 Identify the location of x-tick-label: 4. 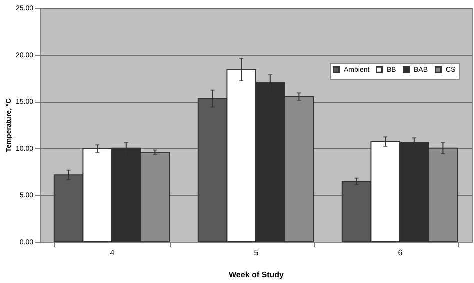
(113, 253).